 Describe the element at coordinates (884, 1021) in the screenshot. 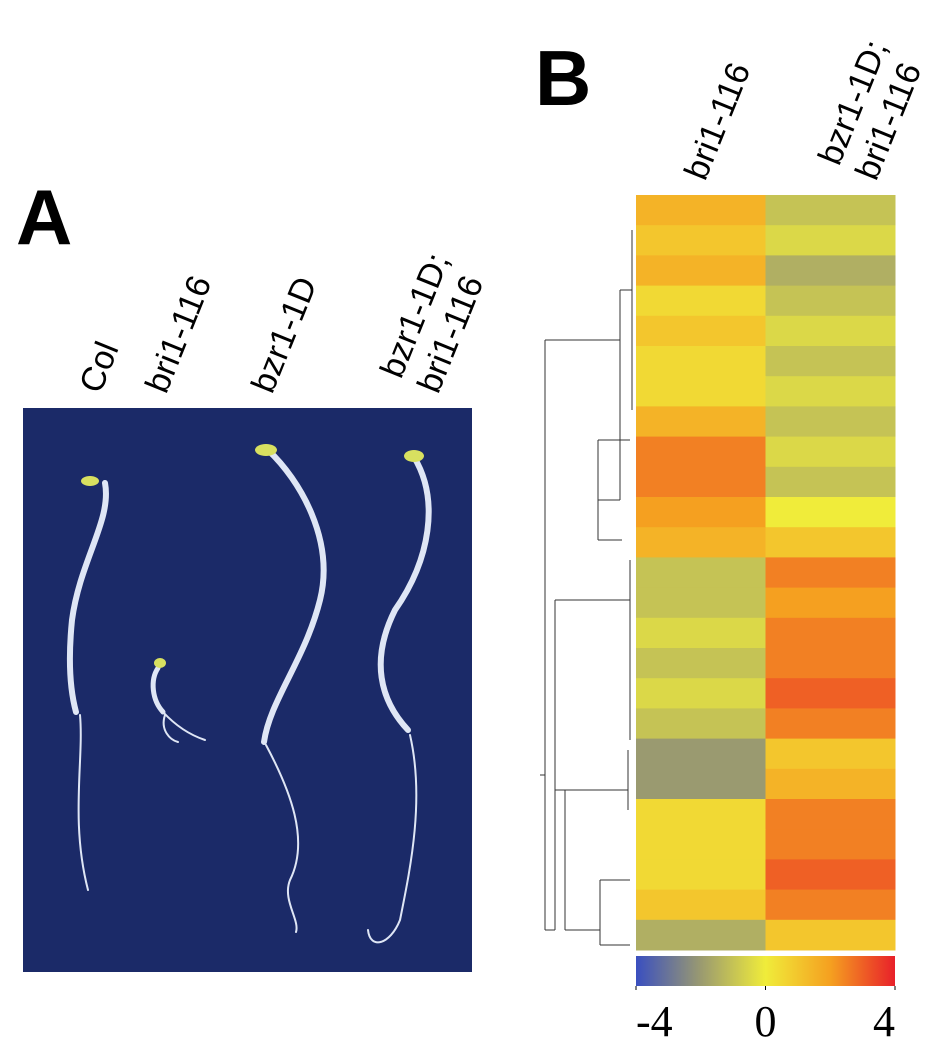

I see `colorbar-tick-label: 4` at that location.